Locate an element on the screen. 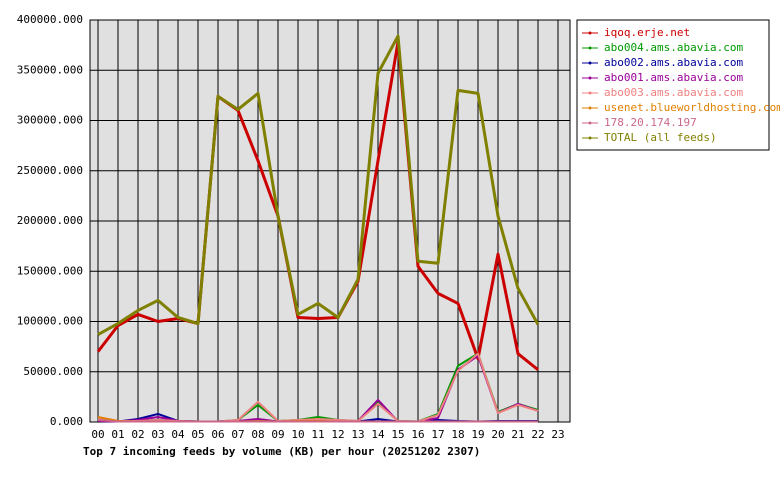 Image resolution: width=780 pixels, height=480 pixels. x-tick-label: 23 is located at coordinates (557, 434).